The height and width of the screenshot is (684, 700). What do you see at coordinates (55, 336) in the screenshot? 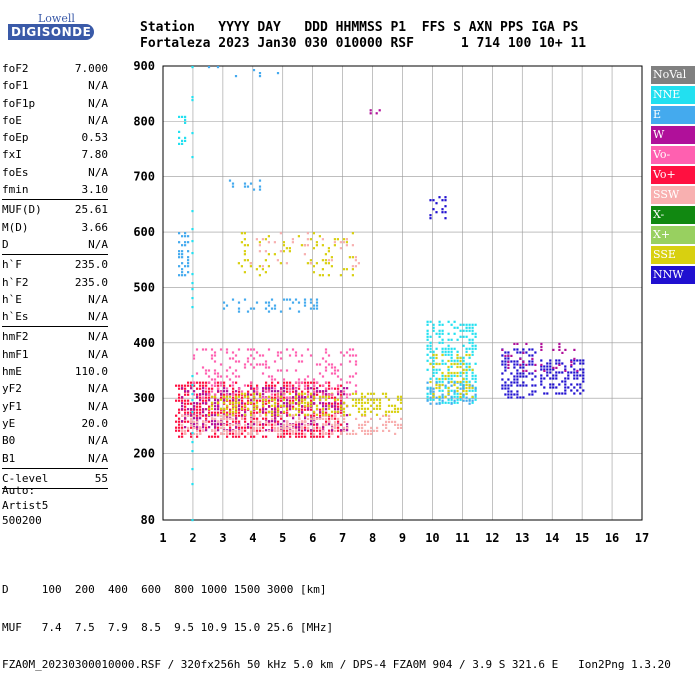
I see `param-row: hmF2 N/A` at bounding box center [55, 336].